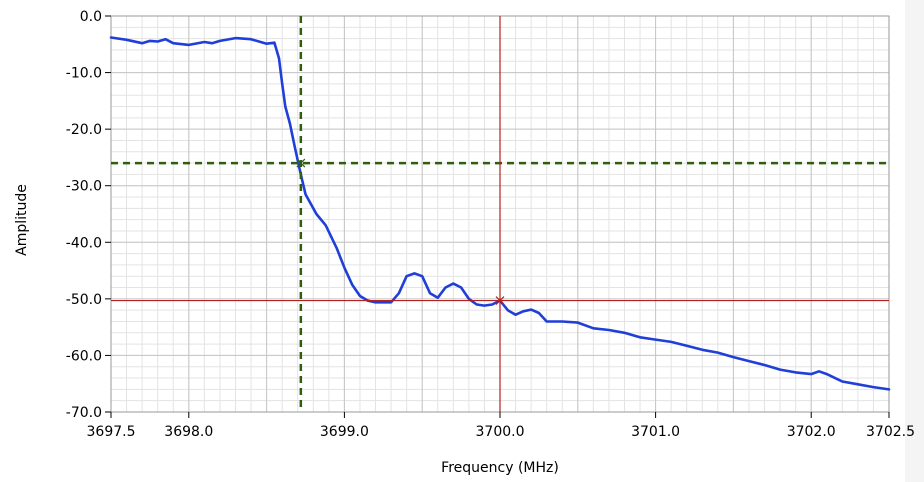 The image size is (924, 482). Describe the element at coordinates (655, 432) in the screenshot. I see `x-tick-label: 3701.0` at that location.